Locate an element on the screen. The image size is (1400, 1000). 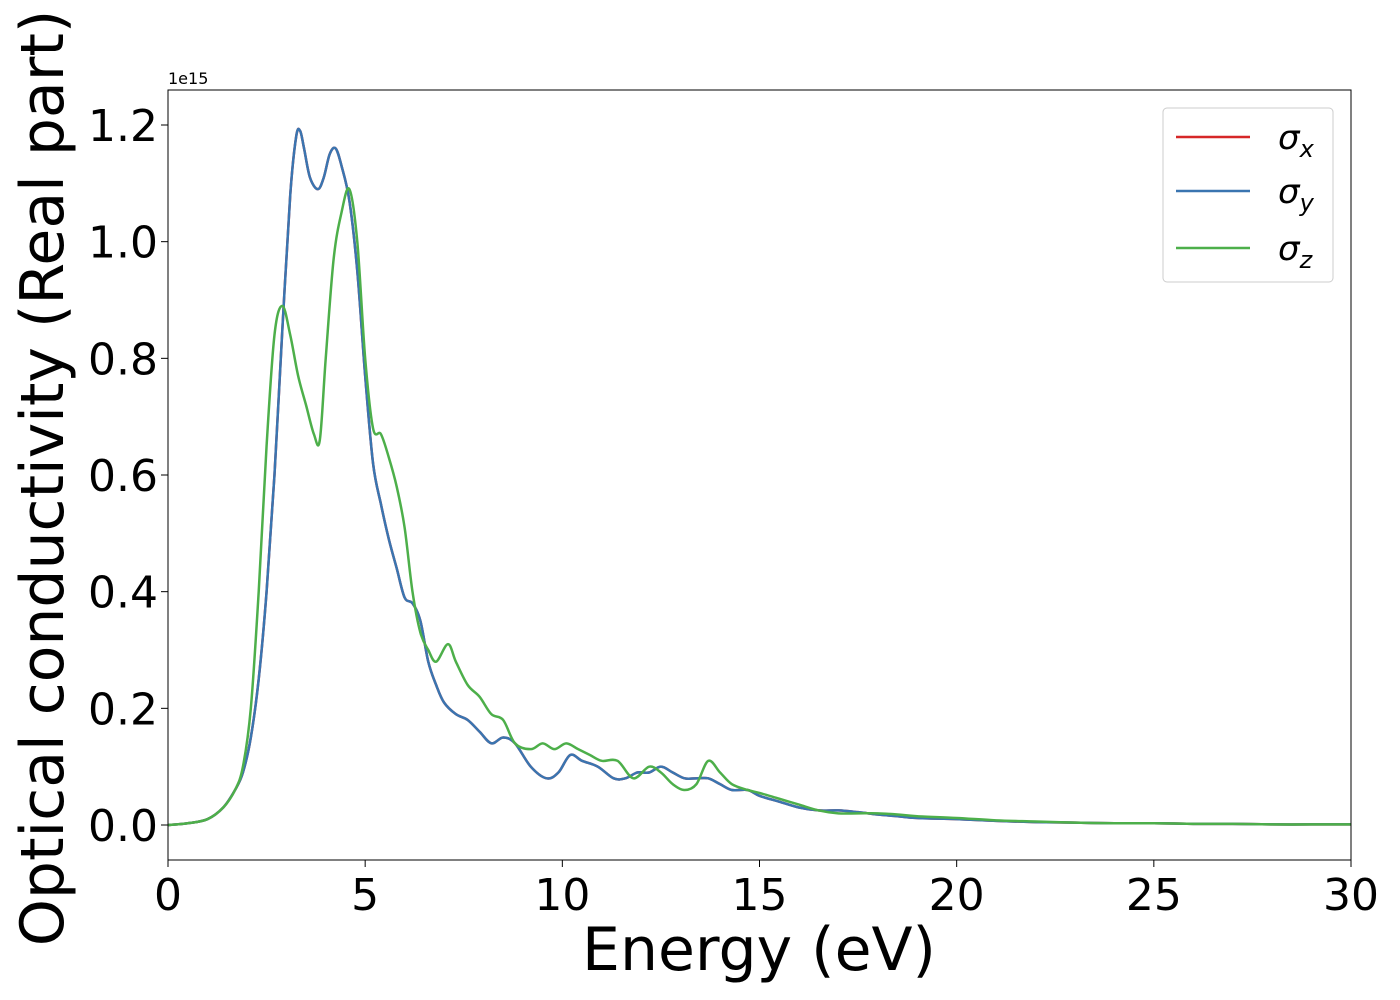
y-tick-label: 1.0 is located at coordinates (123, 243).